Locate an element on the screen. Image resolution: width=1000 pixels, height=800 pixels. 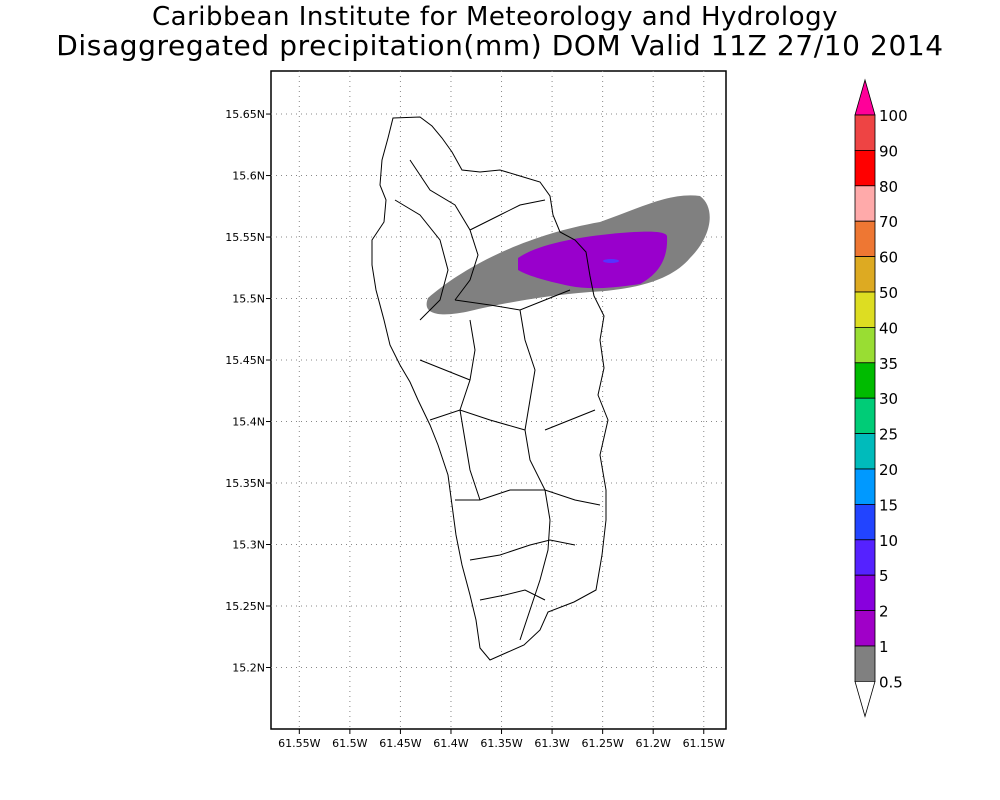
lat-tick-label: 15.45N is located at coordinates (245, 360).